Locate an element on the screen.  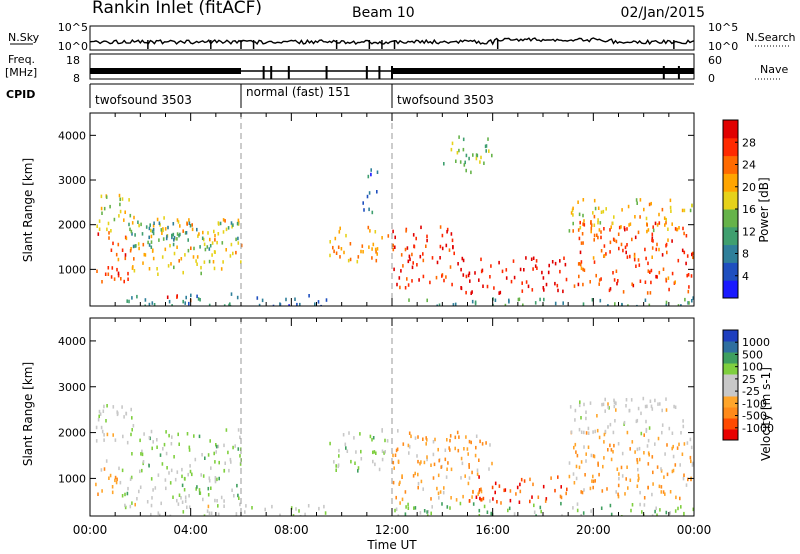
power-colorbar: 28 24 20 16 12 8 4 is located at coordinates (739, 209).